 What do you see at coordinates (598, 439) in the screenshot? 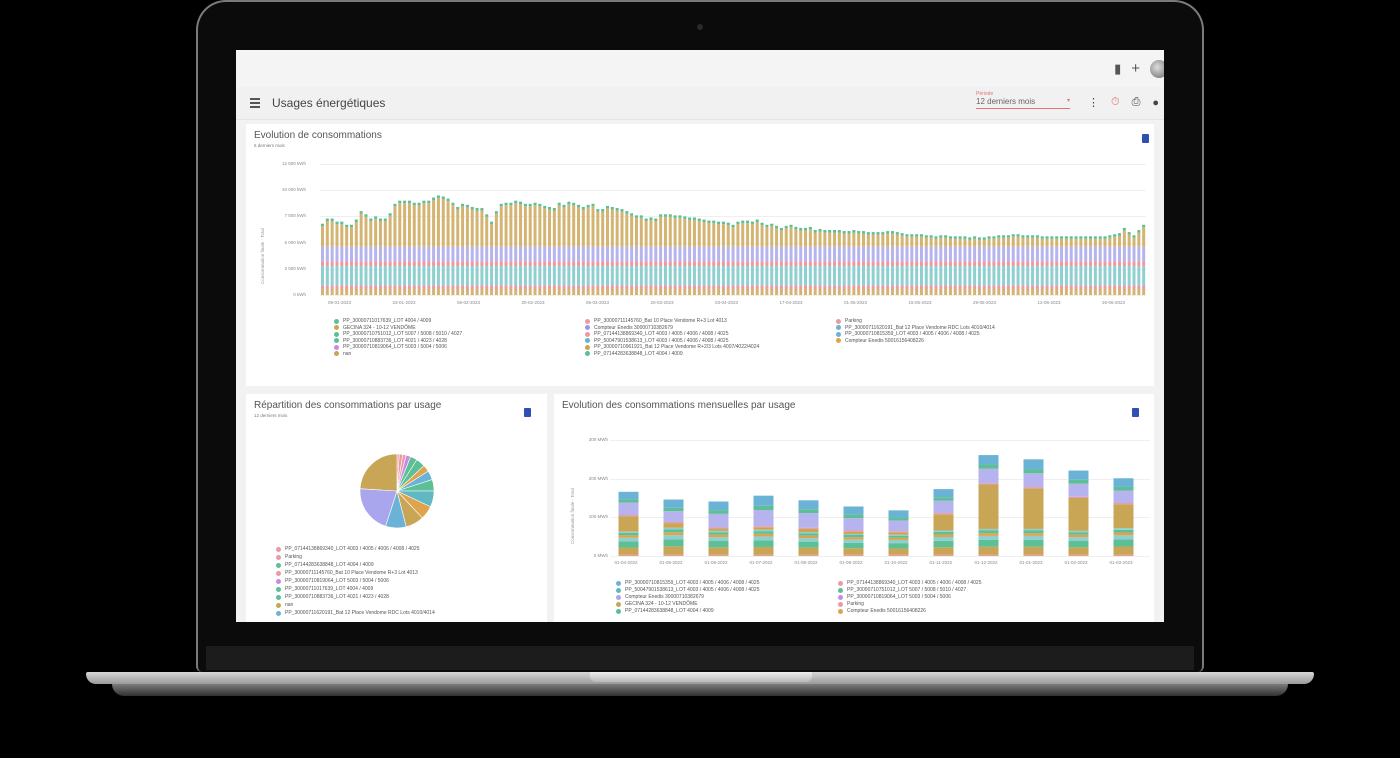
I see `y-tick-label: 300 MWh` at bounding box center [598, 439].